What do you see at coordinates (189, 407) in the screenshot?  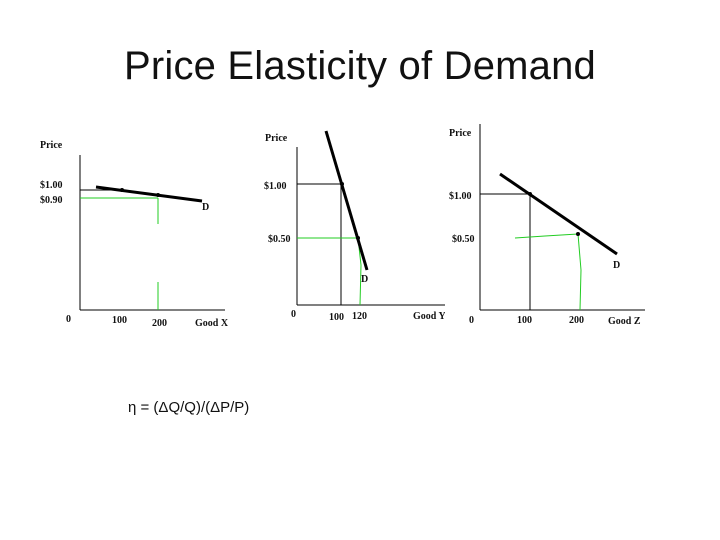 I see `elasticity-formula: η = (ΔQ/Q)/(ΔP/P)` at bounding box center [189, 407].